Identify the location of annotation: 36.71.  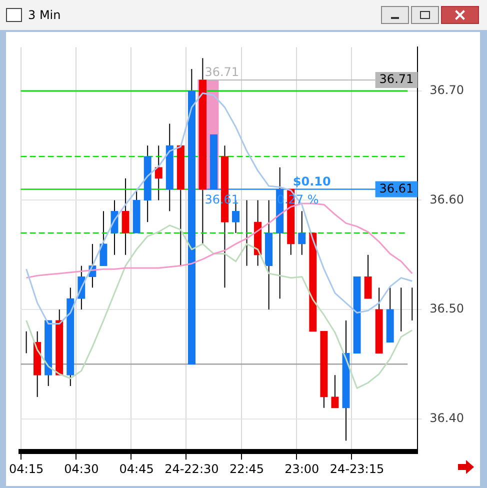
(222, 71).